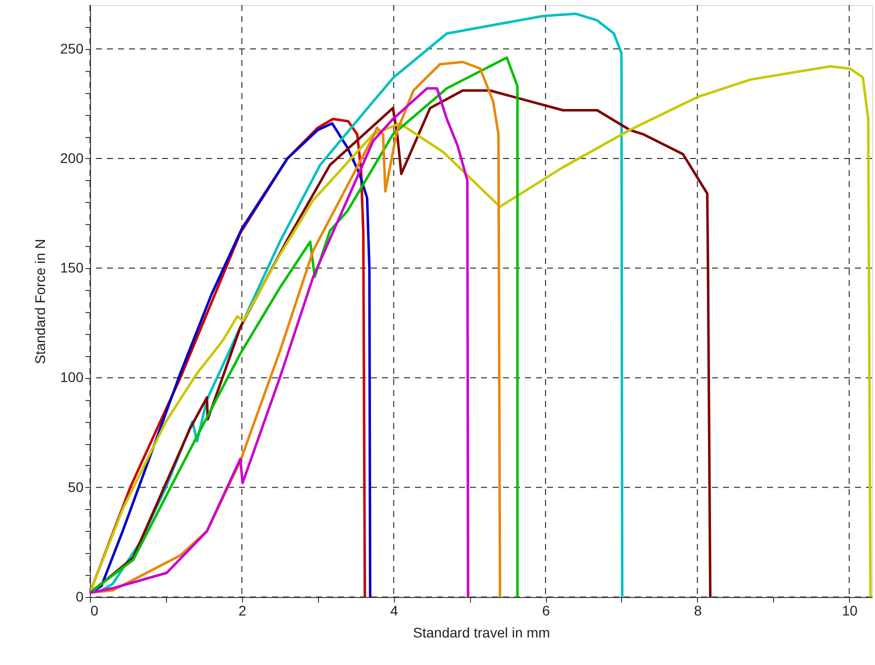 This screenshot has width=875, height=665. What do you see at coordinates (242, 610) in the screenshot?
I see `x-tick-label: 2` at bounding box center [242, 610].